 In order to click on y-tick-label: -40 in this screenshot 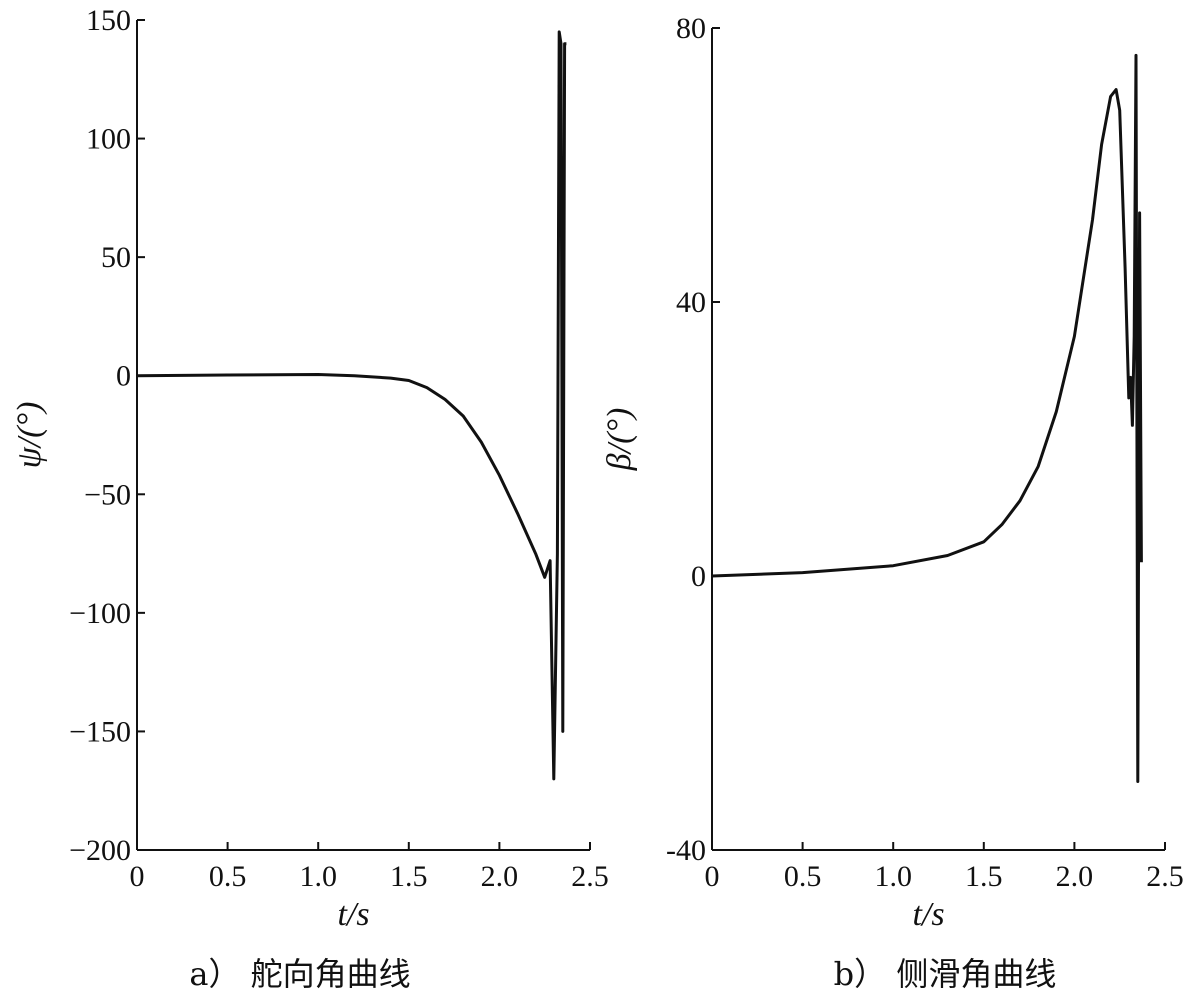, I will do `click(686, 850)`.